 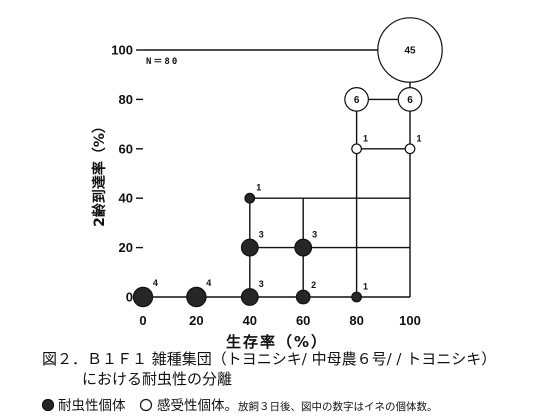 What do you see at coordinates (92, 406) in the screenshot?
I see `legend-resistant-label: 耐虫性個体` at bounding box center [92, 406].